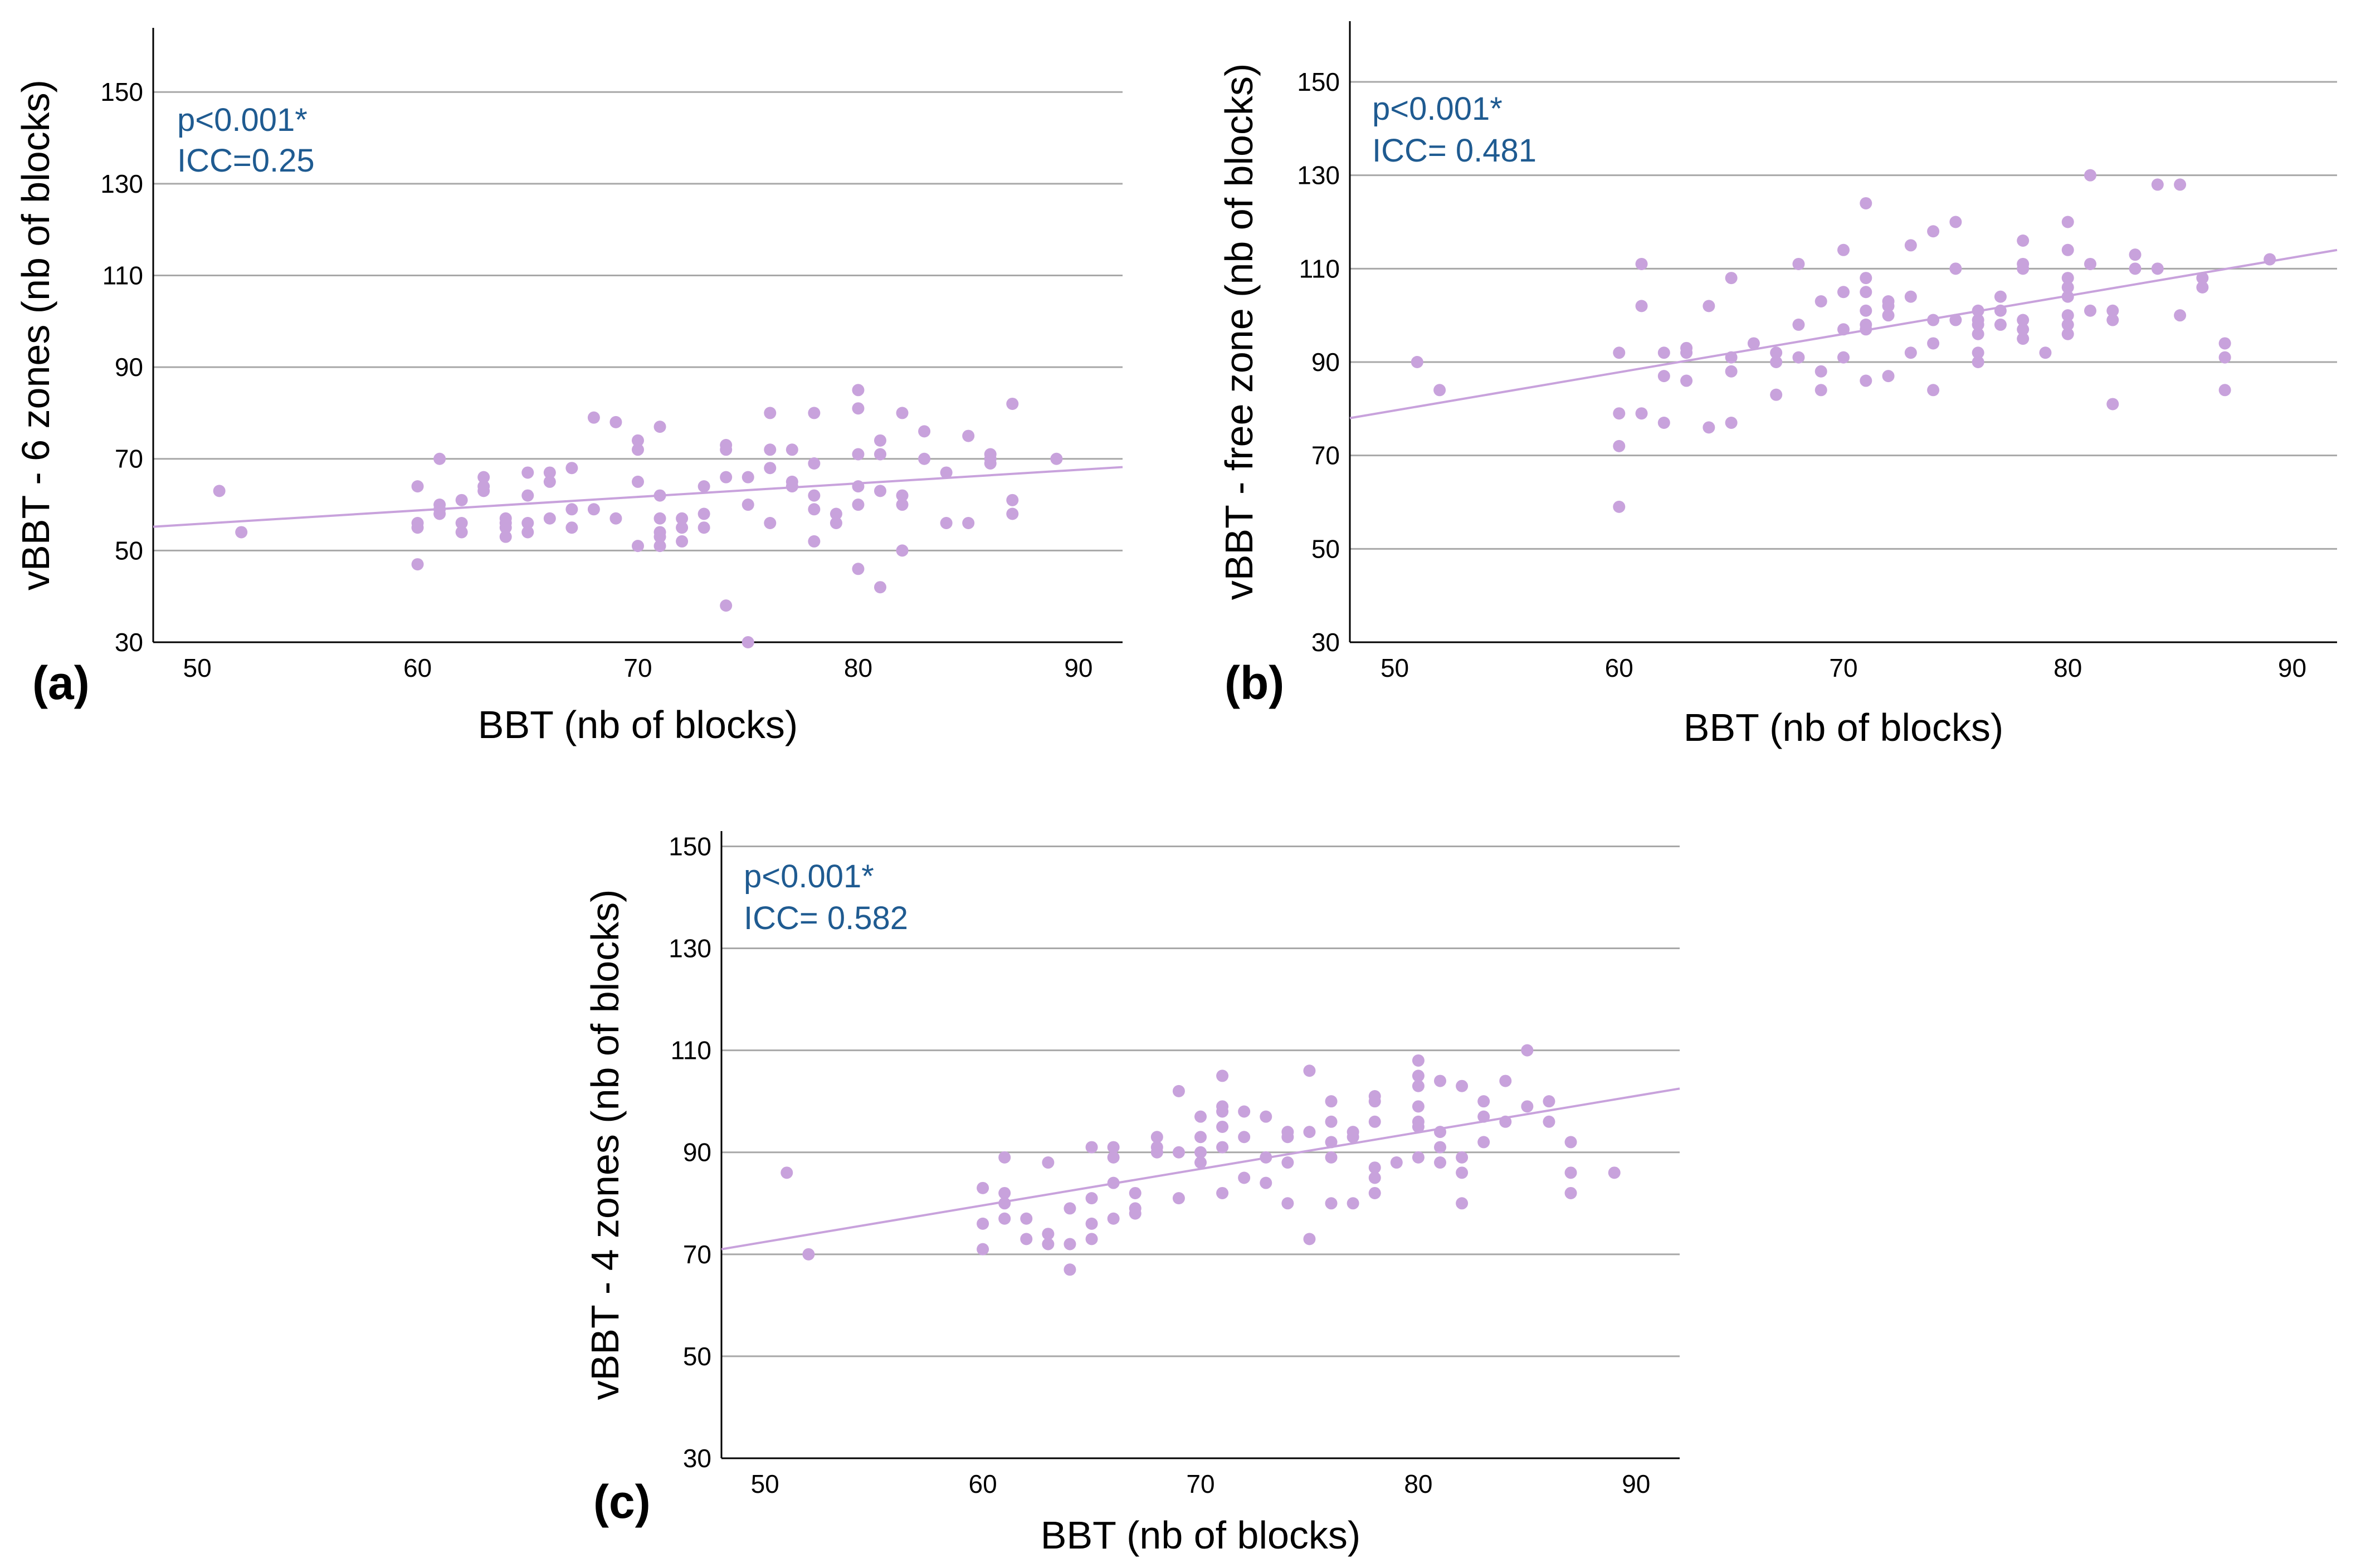  Describe the element at coordinates (697, 1255) in the screenshot. I see `y-tick-label: 70` at that location.